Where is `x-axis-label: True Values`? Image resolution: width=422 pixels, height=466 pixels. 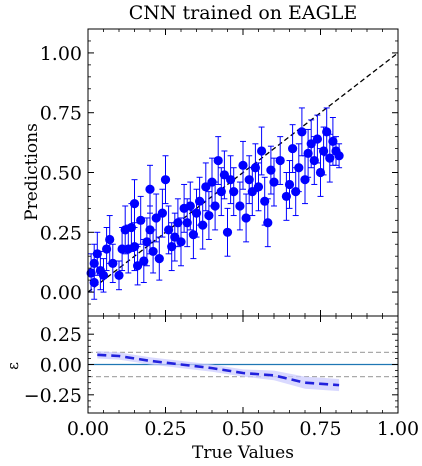
x-axis-label: True Values is located at coordinates (243, 453).